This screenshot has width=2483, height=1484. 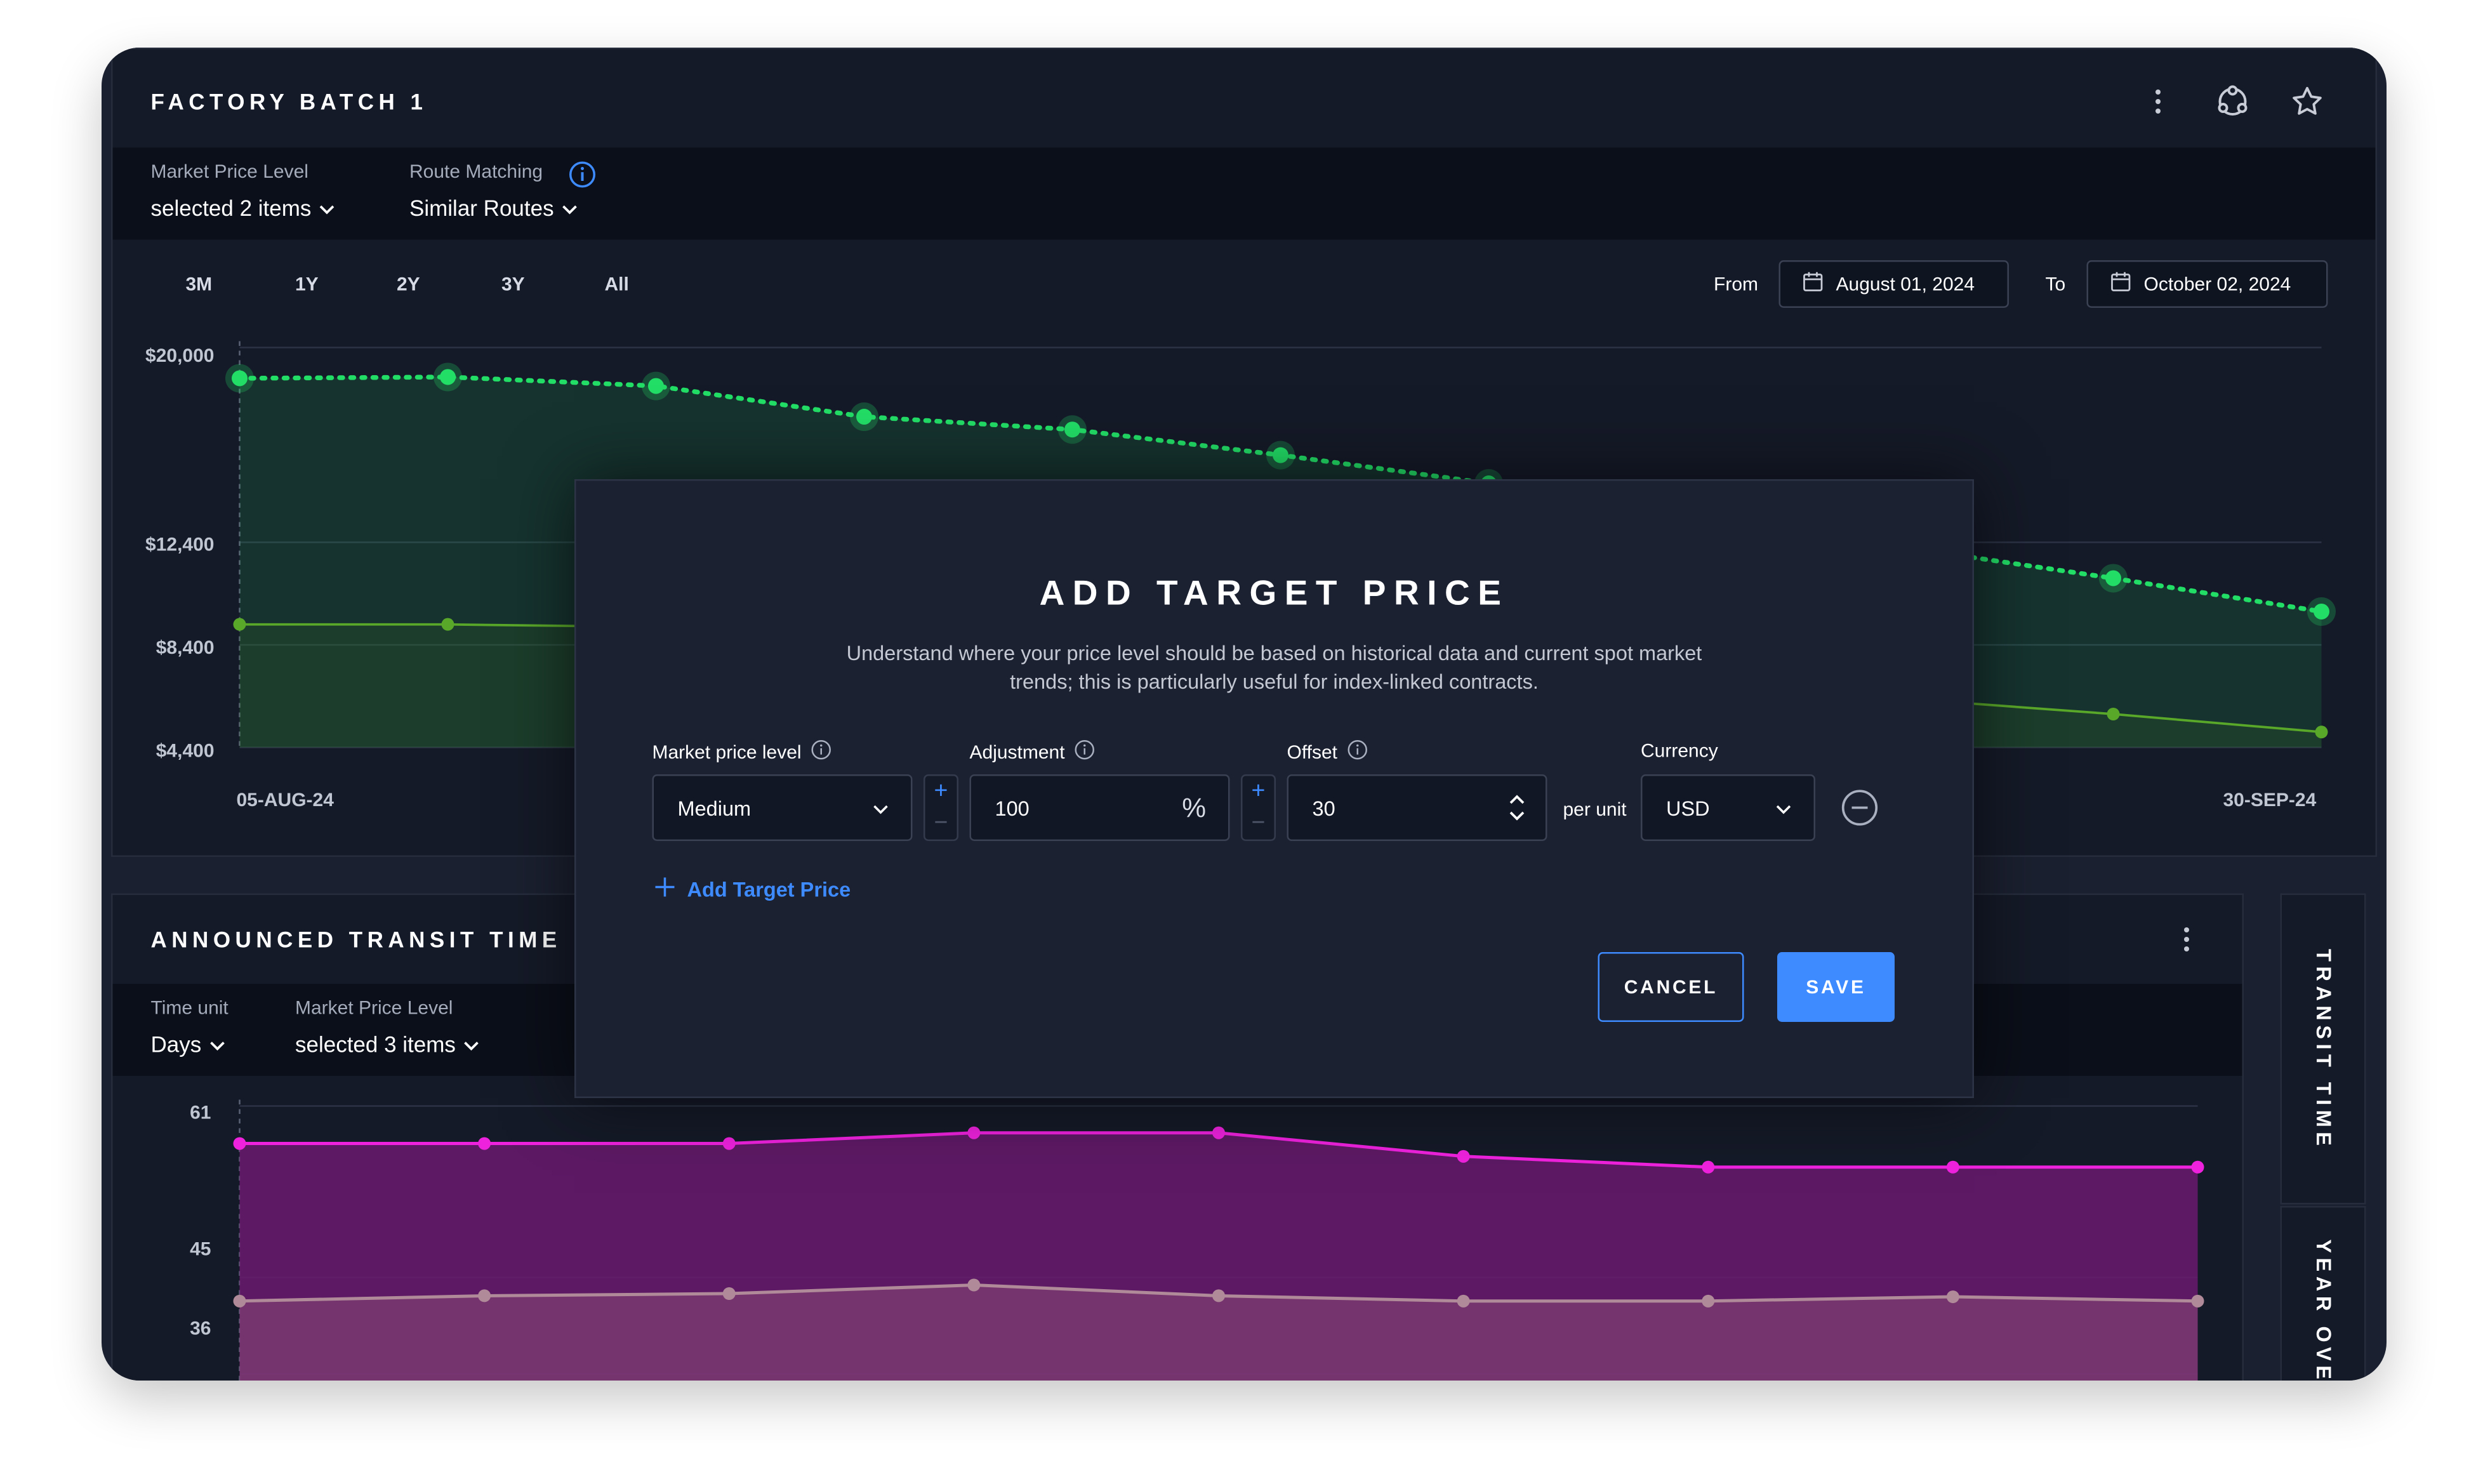 What do you see at coordinates (1099, 808) in the screenshot?
I see `adjustment-input: 100 %` at bounding box center [1099, 808].